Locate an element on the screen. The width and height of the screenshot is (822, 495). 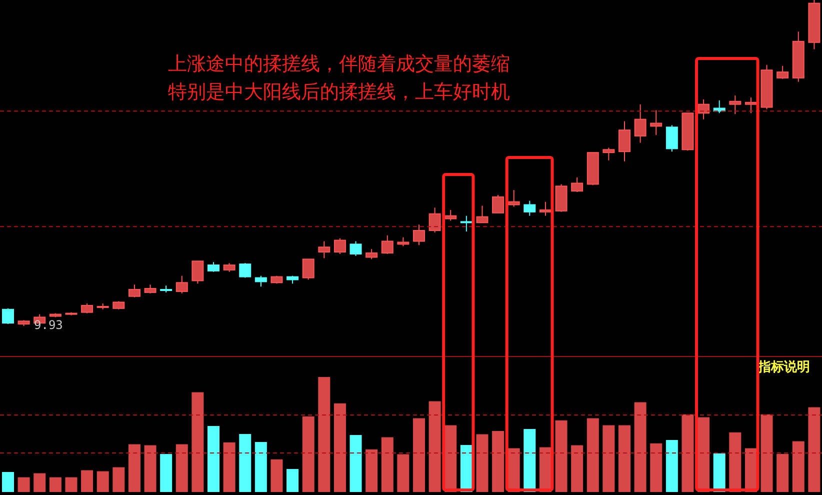
annotation: 上涨途中的揉搓线，伴随着成交量的萎缩 is located at coordinates (339, 64).